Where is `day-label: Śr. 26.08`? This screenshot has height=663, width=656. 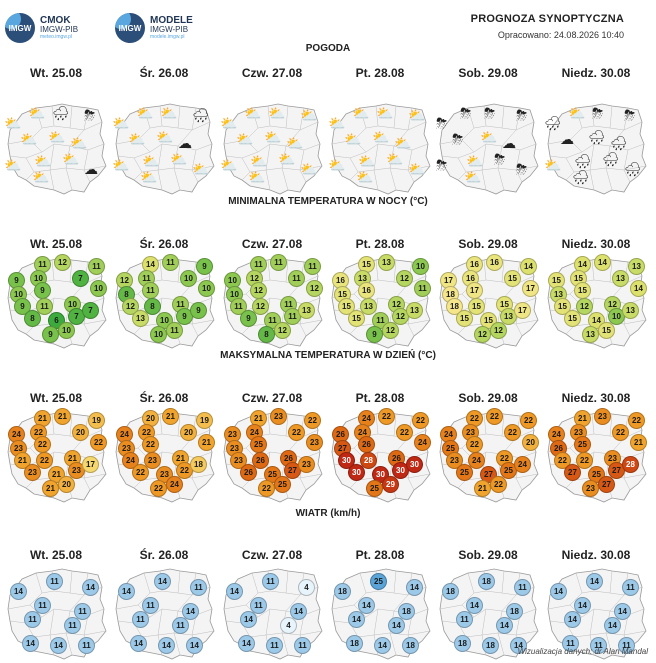 day-label: Śr. 26.08 is located at coordinates (164, 555).